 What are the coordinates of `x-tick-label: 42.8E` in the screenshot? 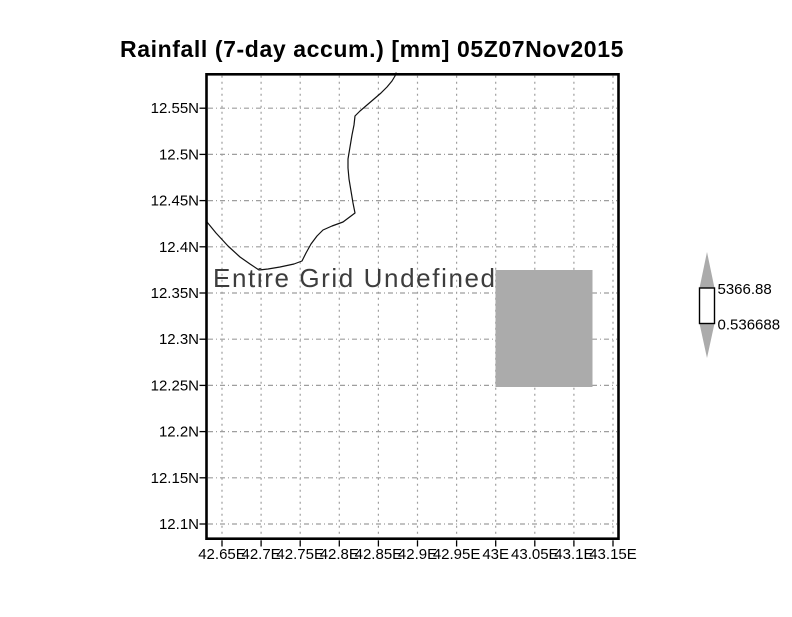 It's located at (339, 554).